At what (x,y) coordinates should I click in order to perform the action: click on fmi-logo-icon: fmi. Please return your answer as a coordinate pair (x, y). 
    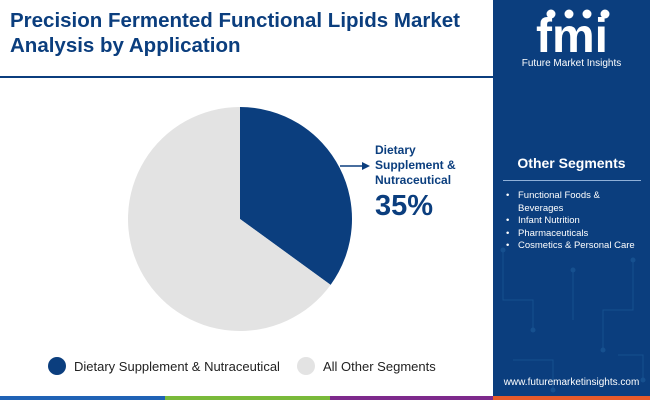
    Looking at the image, I should click on (573, 36).